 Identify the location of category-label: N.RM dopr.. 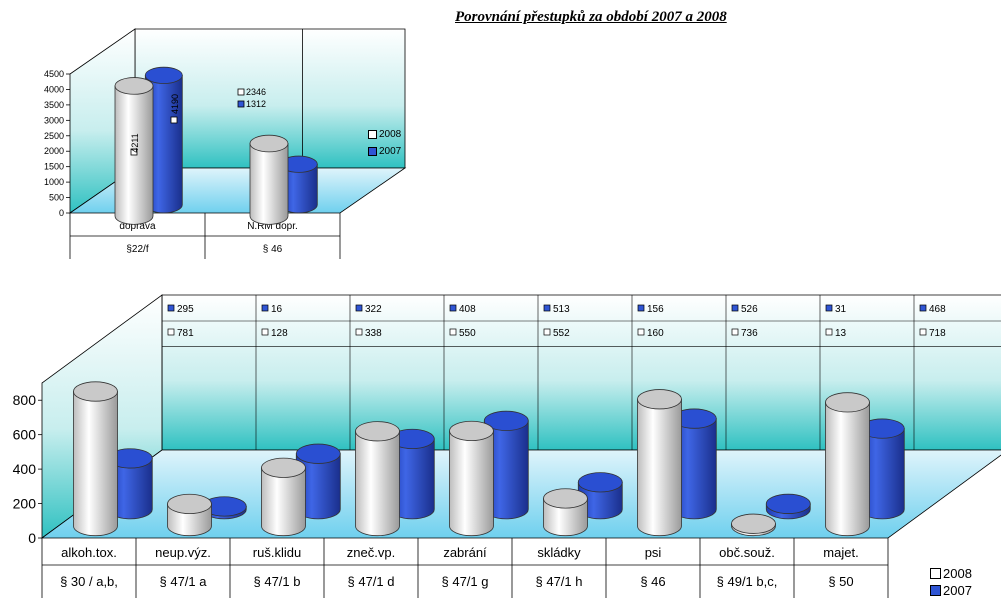
(272, 226).